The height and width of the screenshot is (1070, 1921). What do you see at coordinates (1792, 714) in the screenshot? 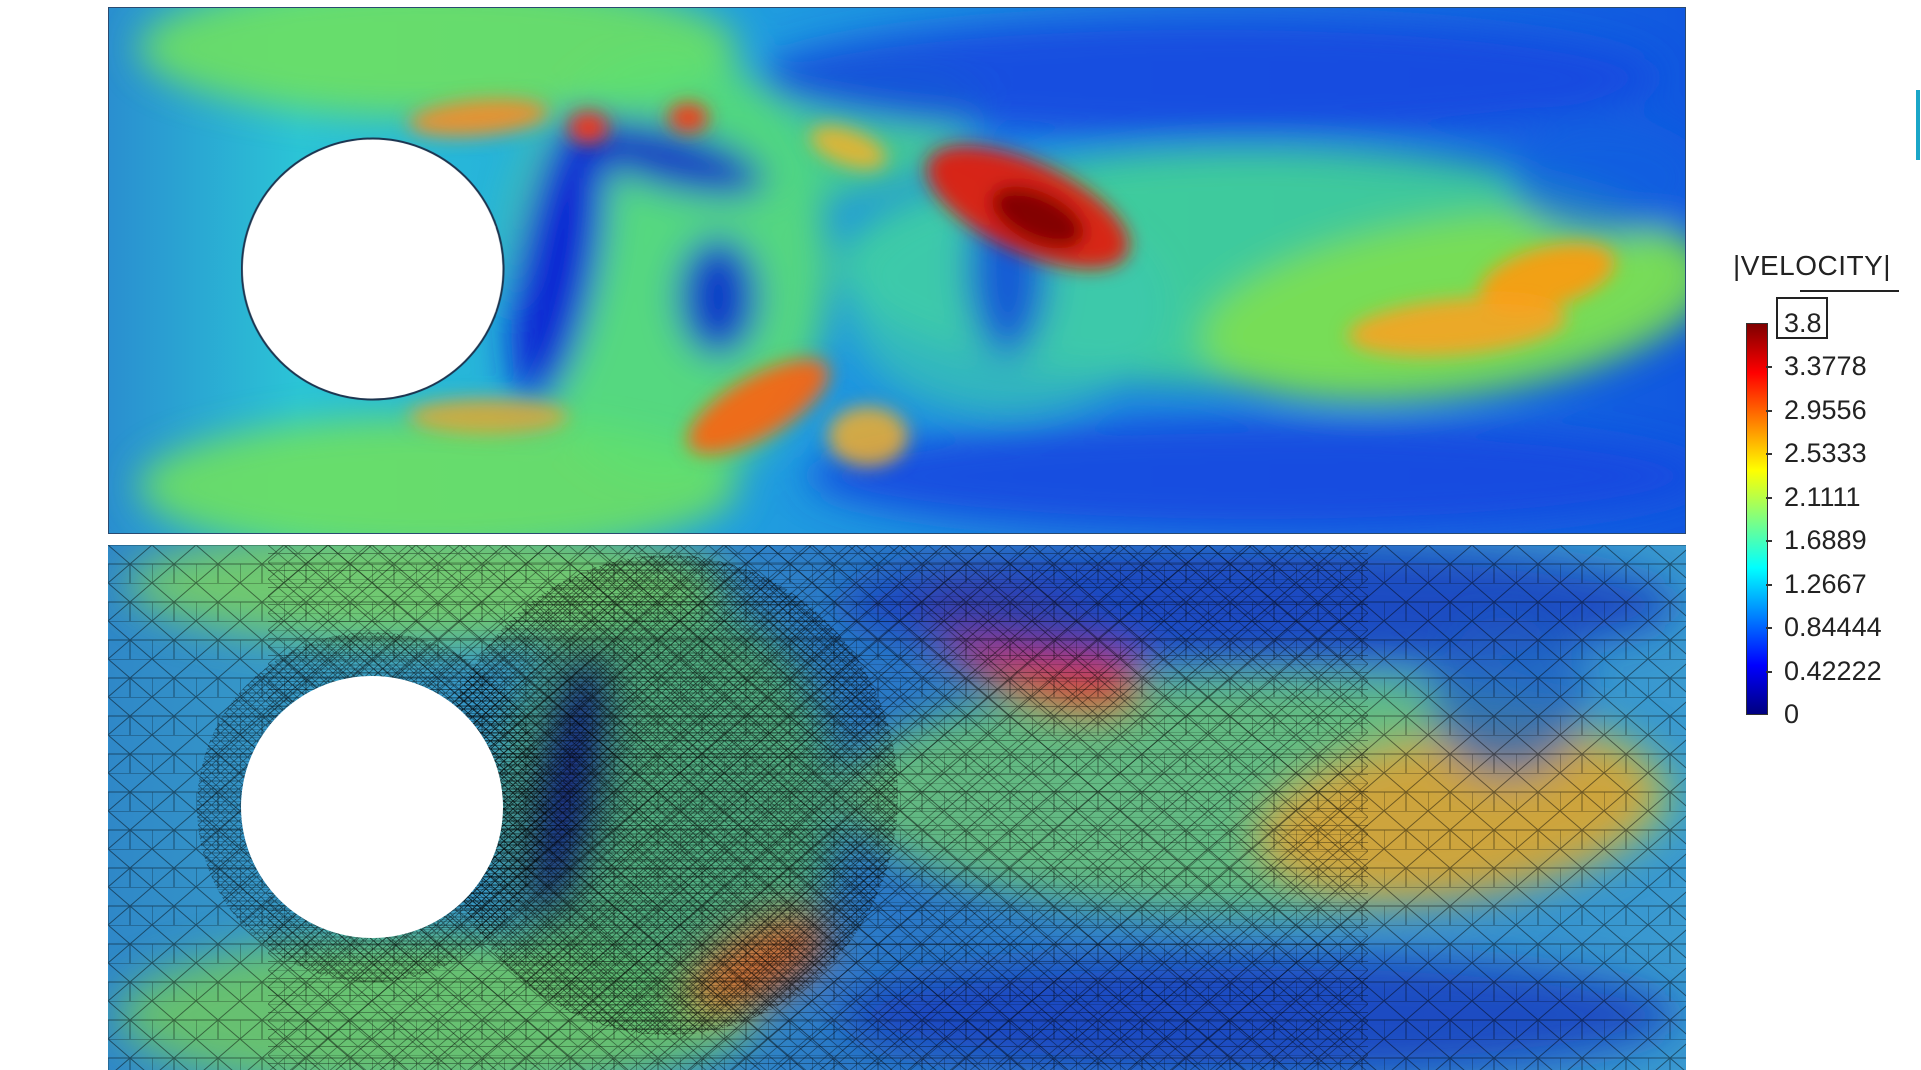
I see `colorbar-tick-label: 0` at bounding box center [1792, 714].